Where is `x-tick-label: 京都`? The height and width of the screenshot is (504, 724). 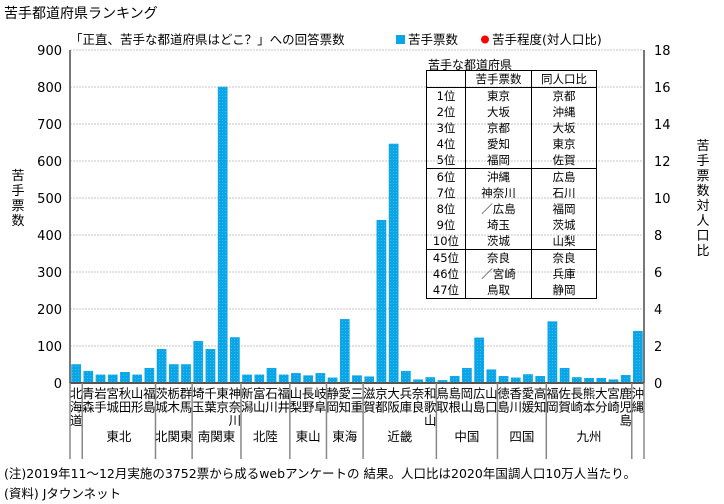
x-tick-label: 京都 is located at coordinates (381, 400).